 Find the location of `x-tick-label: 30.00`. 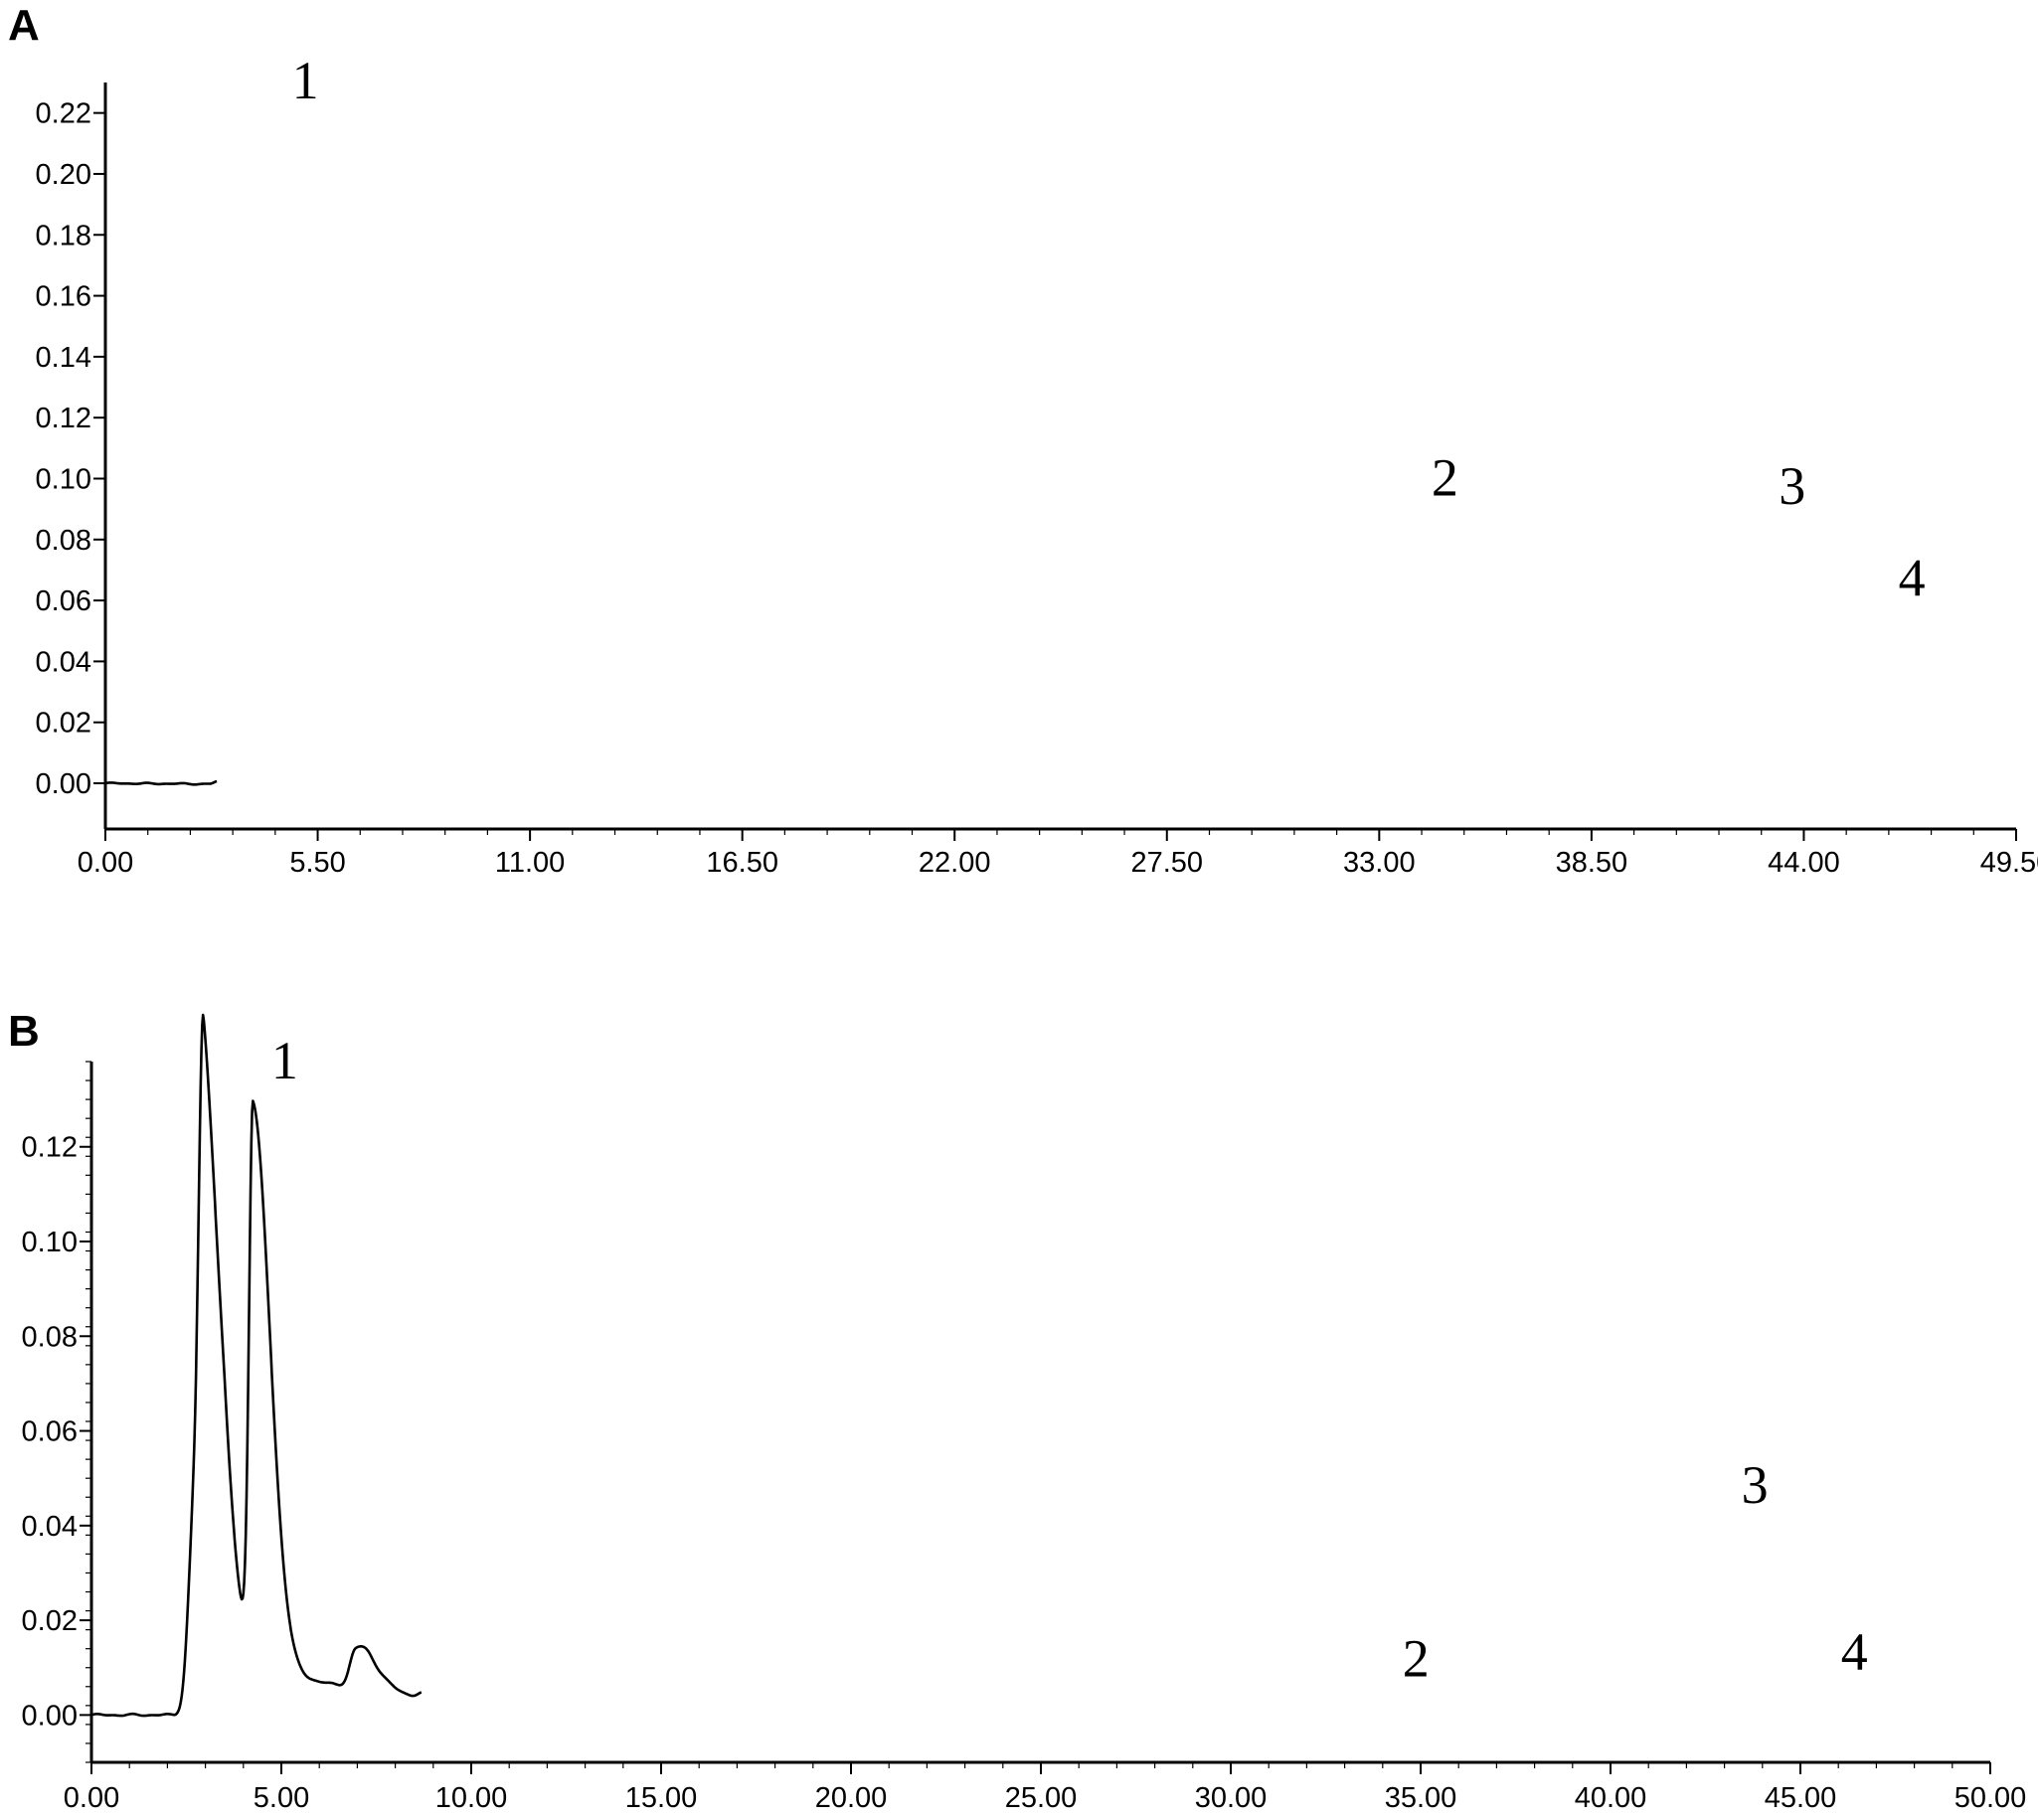

x-tick-label: 30.00 is located at coordinates (1232, 1798).